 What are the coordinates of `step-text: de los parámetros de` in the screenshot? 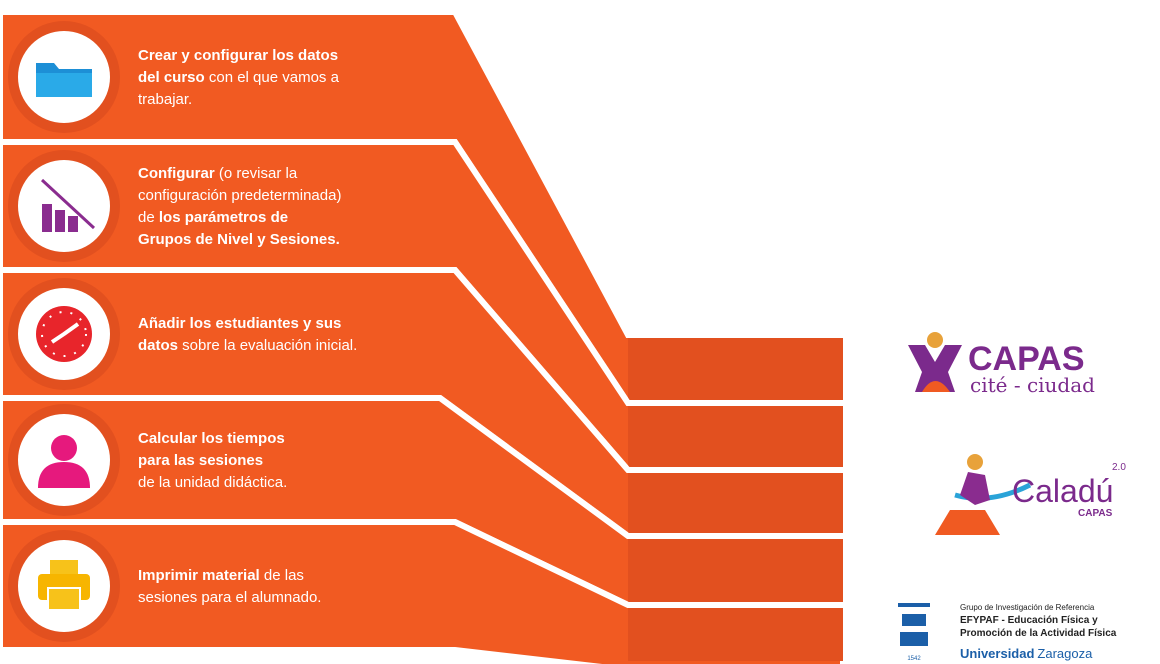 It's located at (213, 217).